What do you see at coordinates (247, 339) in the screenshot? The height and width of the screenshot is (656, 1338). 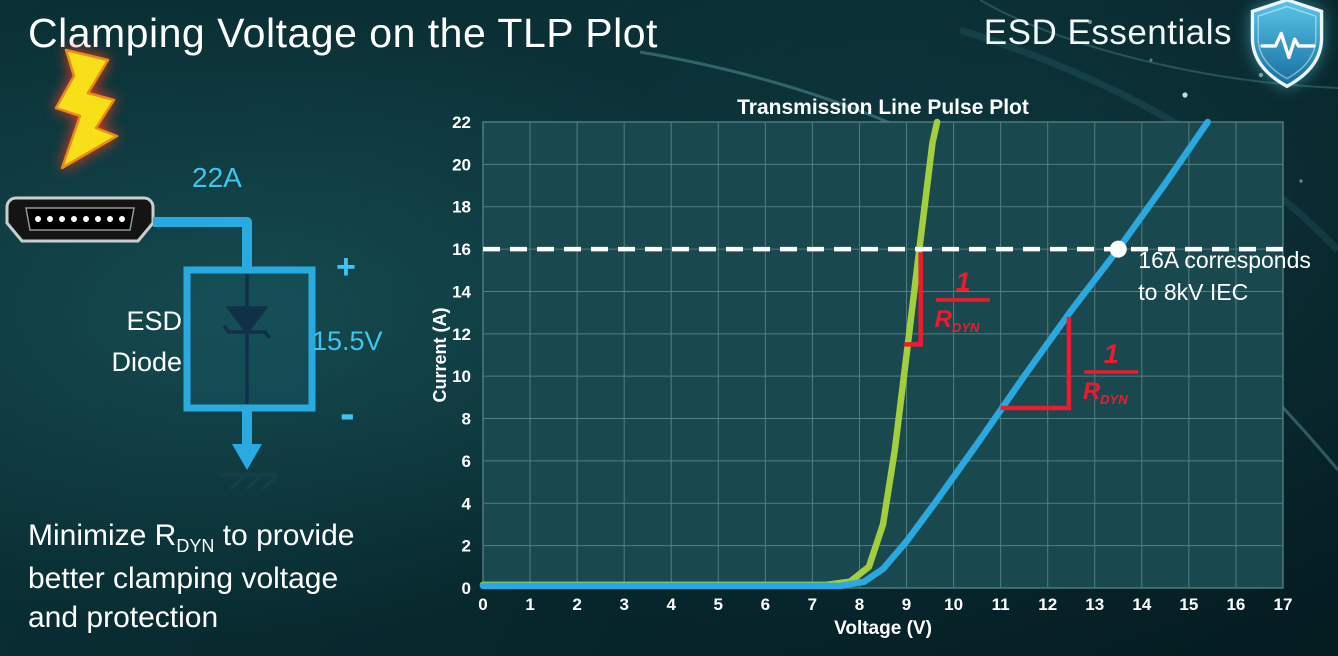 I see `zener-diode-symbol` at bounding box center [247, 339].